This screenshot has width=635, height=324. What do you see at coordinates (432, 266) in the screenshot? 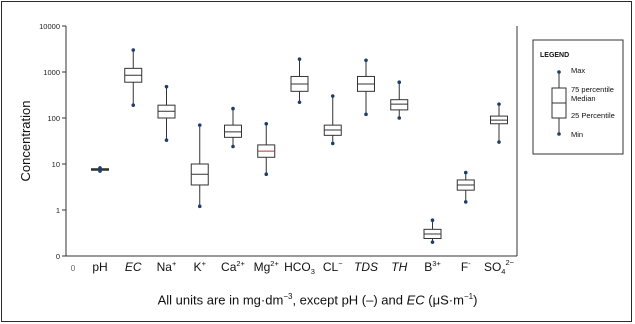
I see `x-tick-label: B3+` at bounding box center [432, 266].